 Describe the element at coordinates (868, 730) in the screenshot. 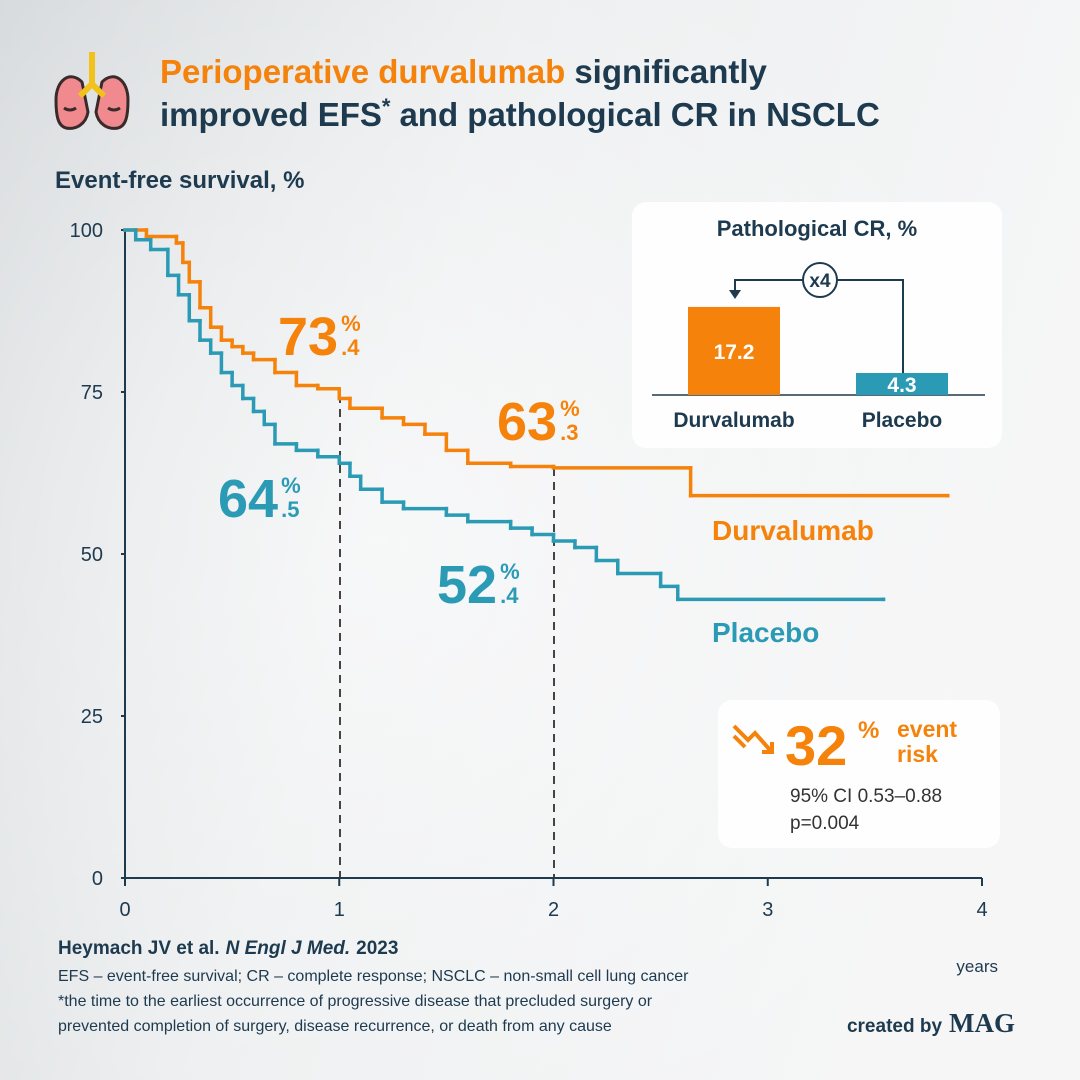

I see `hazard-percent: %` at that location.